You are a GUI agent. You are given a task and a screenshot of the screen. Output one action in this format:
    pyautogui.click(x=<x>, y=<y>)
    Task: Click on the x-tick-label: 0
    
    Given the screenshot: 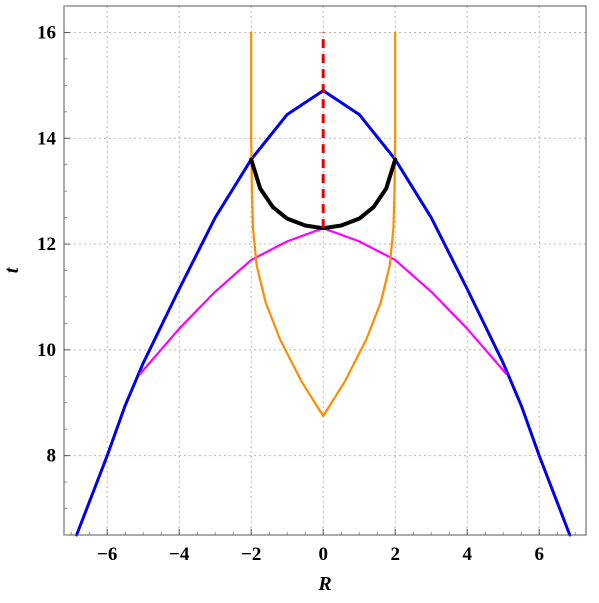 What is the action you would take?
    pyautogui.click(x=323, y=554)
    